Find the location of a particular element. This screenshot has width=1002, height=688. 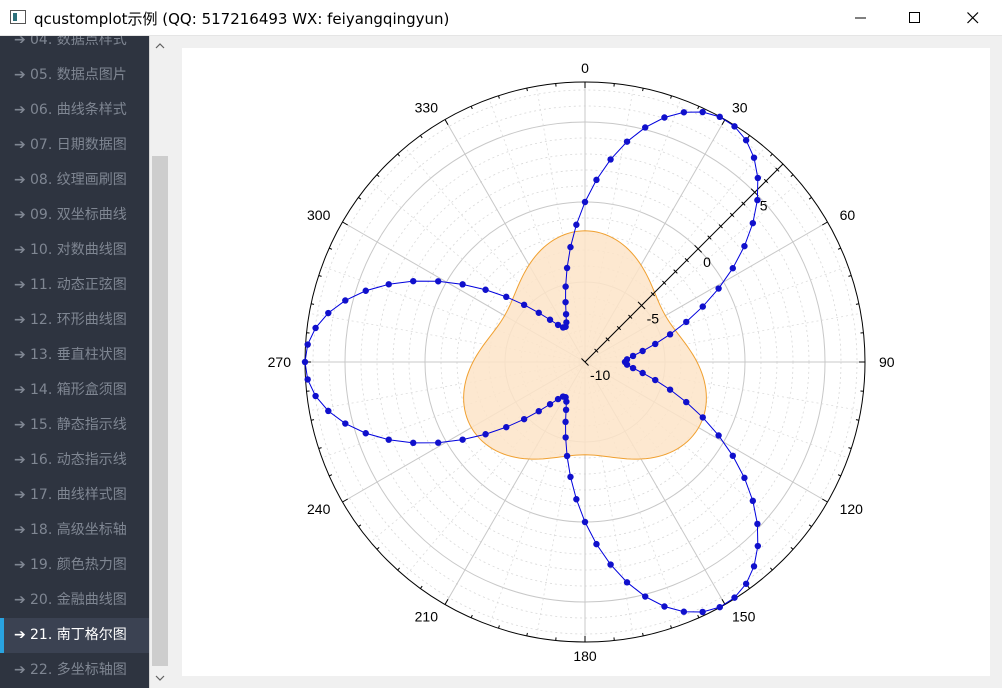

sidebar-item: ➔ 10. 对数曲线图 is located at coordinates (74, 250).